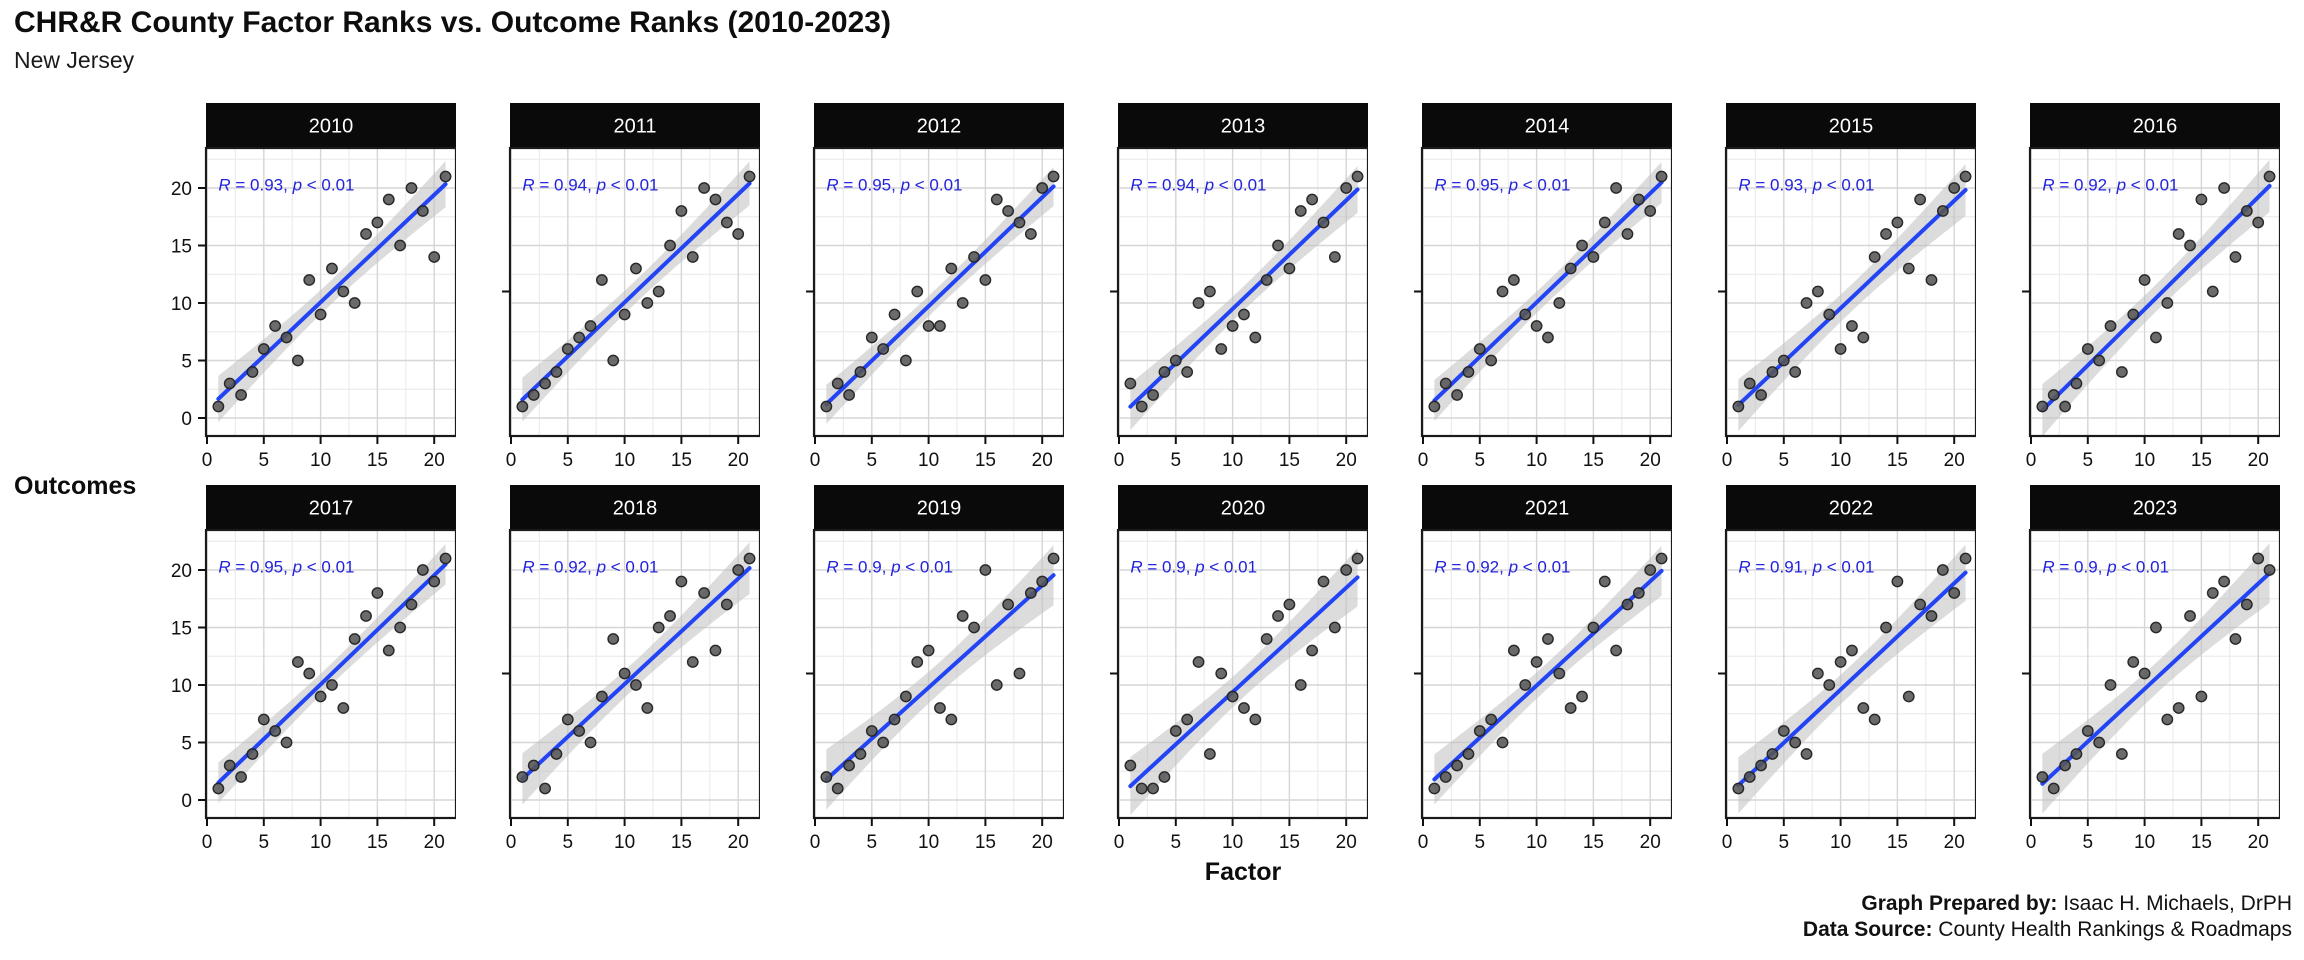 Image resolution: width=2304 pixels, height=960 pixels. Describe the element at coordinates (186, 419) in the screenshot. I see `y-tick-label: 0` at that location.